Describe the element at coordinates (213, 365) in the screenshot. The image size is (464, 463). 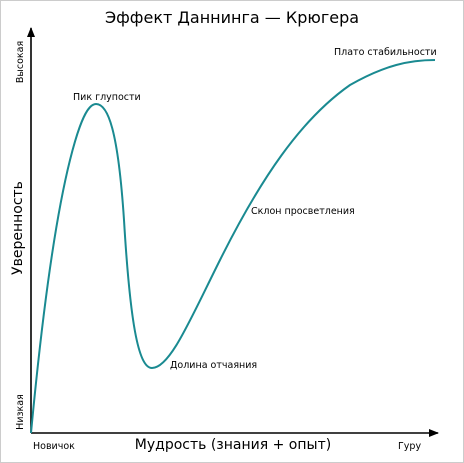
I see `annotation: Долина отчаяния` at that location.